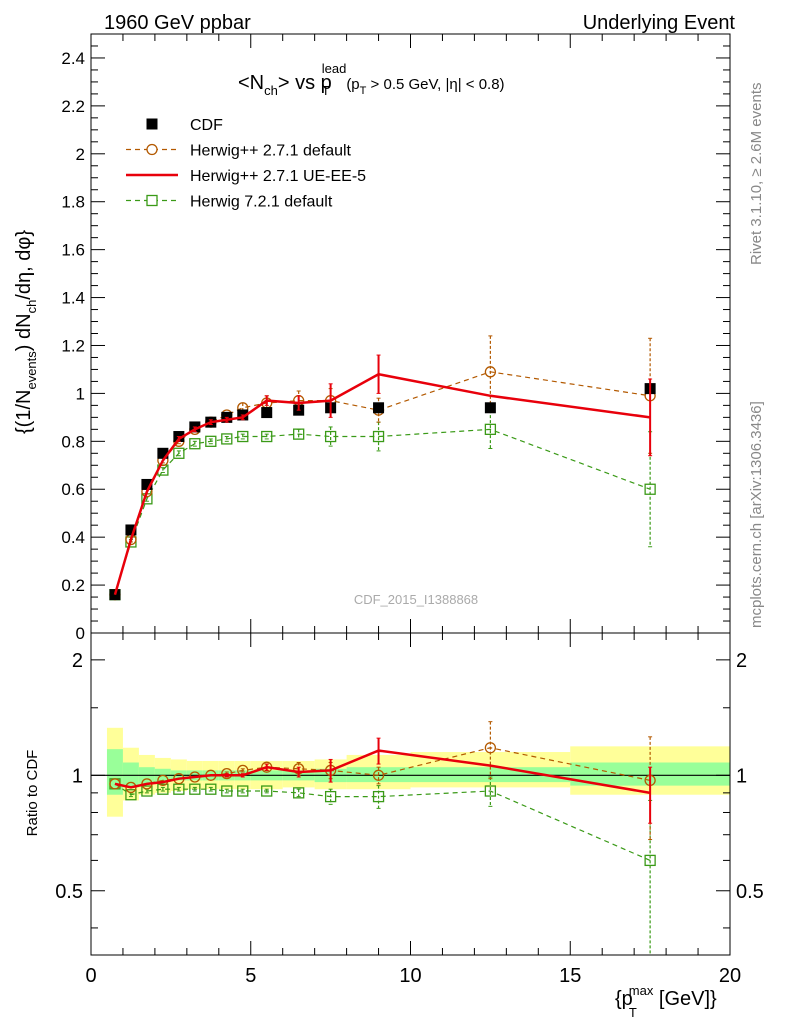 Image resolution: width=786 pixels, height=1024 pixels. I want to click on ratio-y-tick-label-right: 0.5, so click(750, 892).